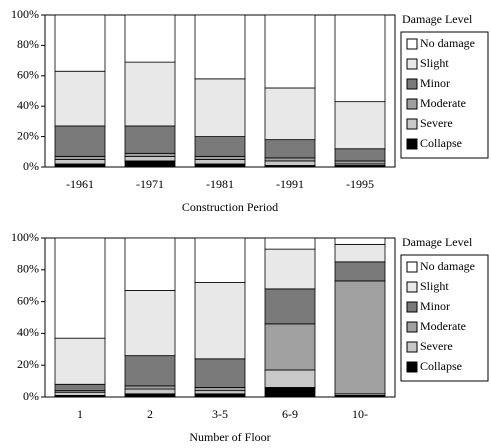  I want to click on x-tick-label: -1981, so click(220, 184).